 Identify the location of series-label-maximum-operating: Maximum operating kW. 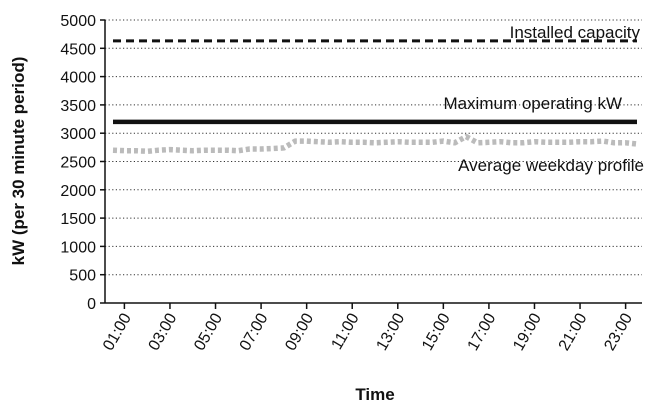
(532, 103).